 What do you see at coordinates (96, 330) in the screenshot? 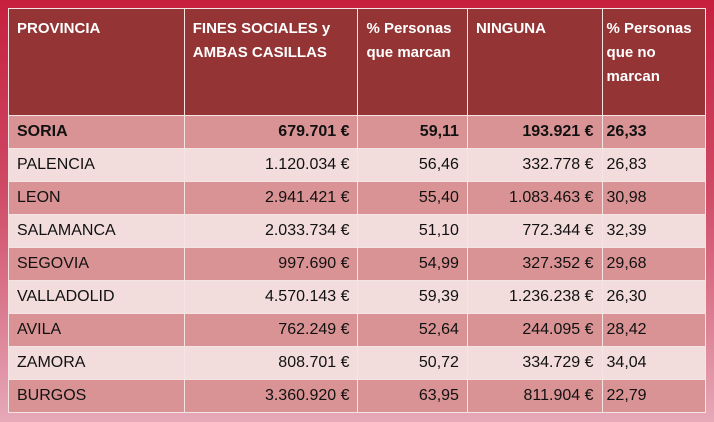
I see `cell-provincia: AVILA` at bounding box center [96, 330].